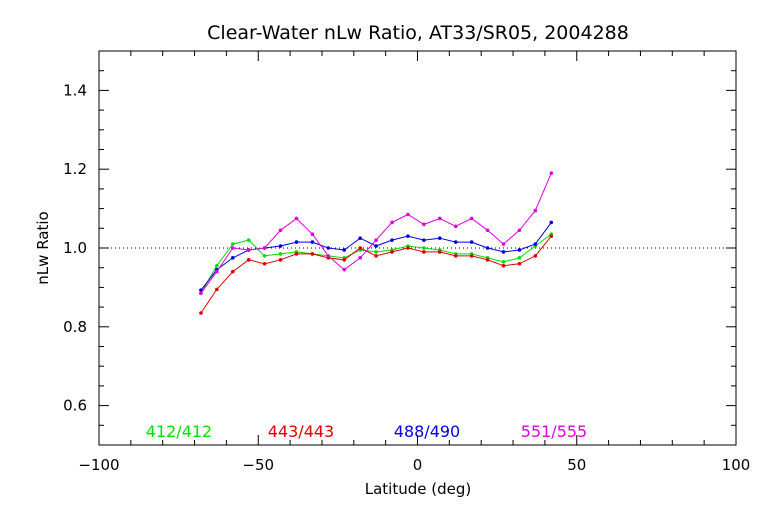  Describe the element at coordinates (366, 431) in the screenshot. I see `legend: 412/412 443/443 488/490 551/555` at that location.